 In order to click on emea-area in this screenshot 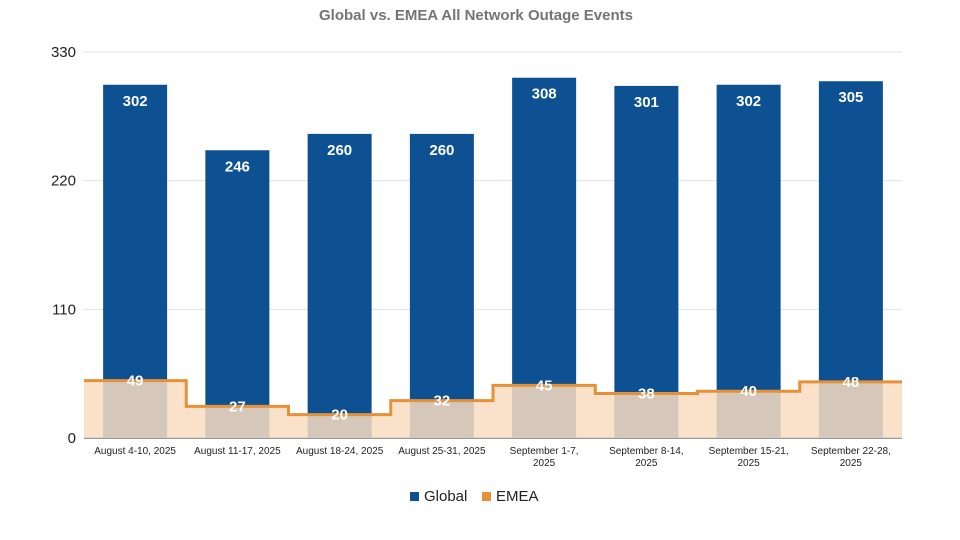, I will do `click(493, 408)`.